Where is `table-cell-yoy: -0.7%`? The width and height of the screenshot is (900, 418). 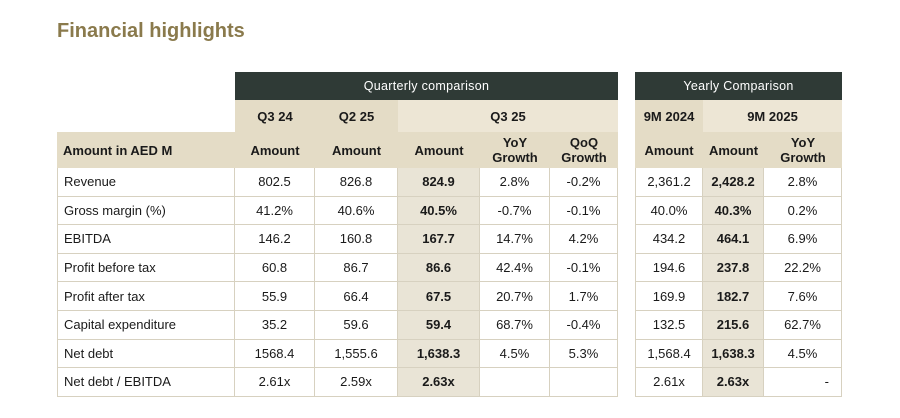
table-cell-yoy: -0.7% is located at coordinates (515, 211).